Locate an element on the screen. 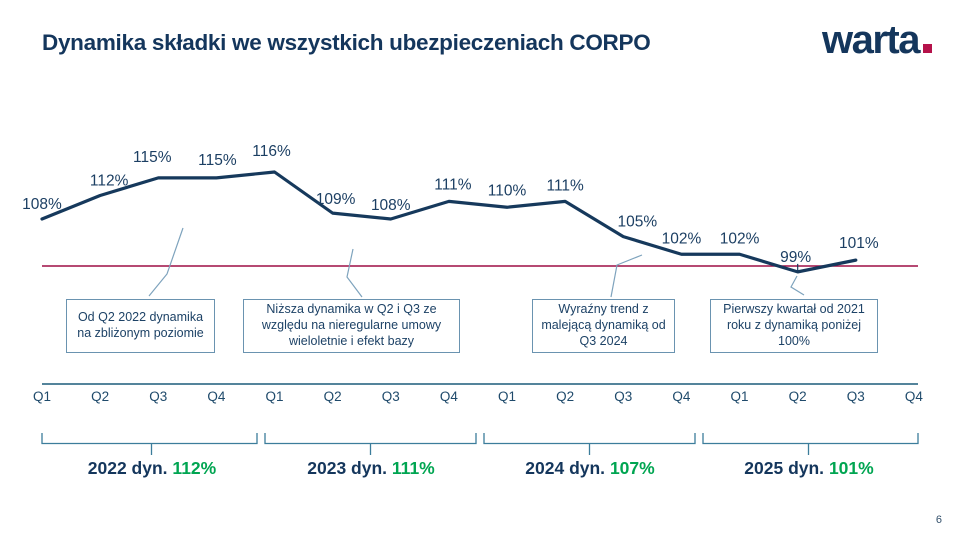 The image size is (960, 540). value-label: 105% is located at coordinates (637, 222).